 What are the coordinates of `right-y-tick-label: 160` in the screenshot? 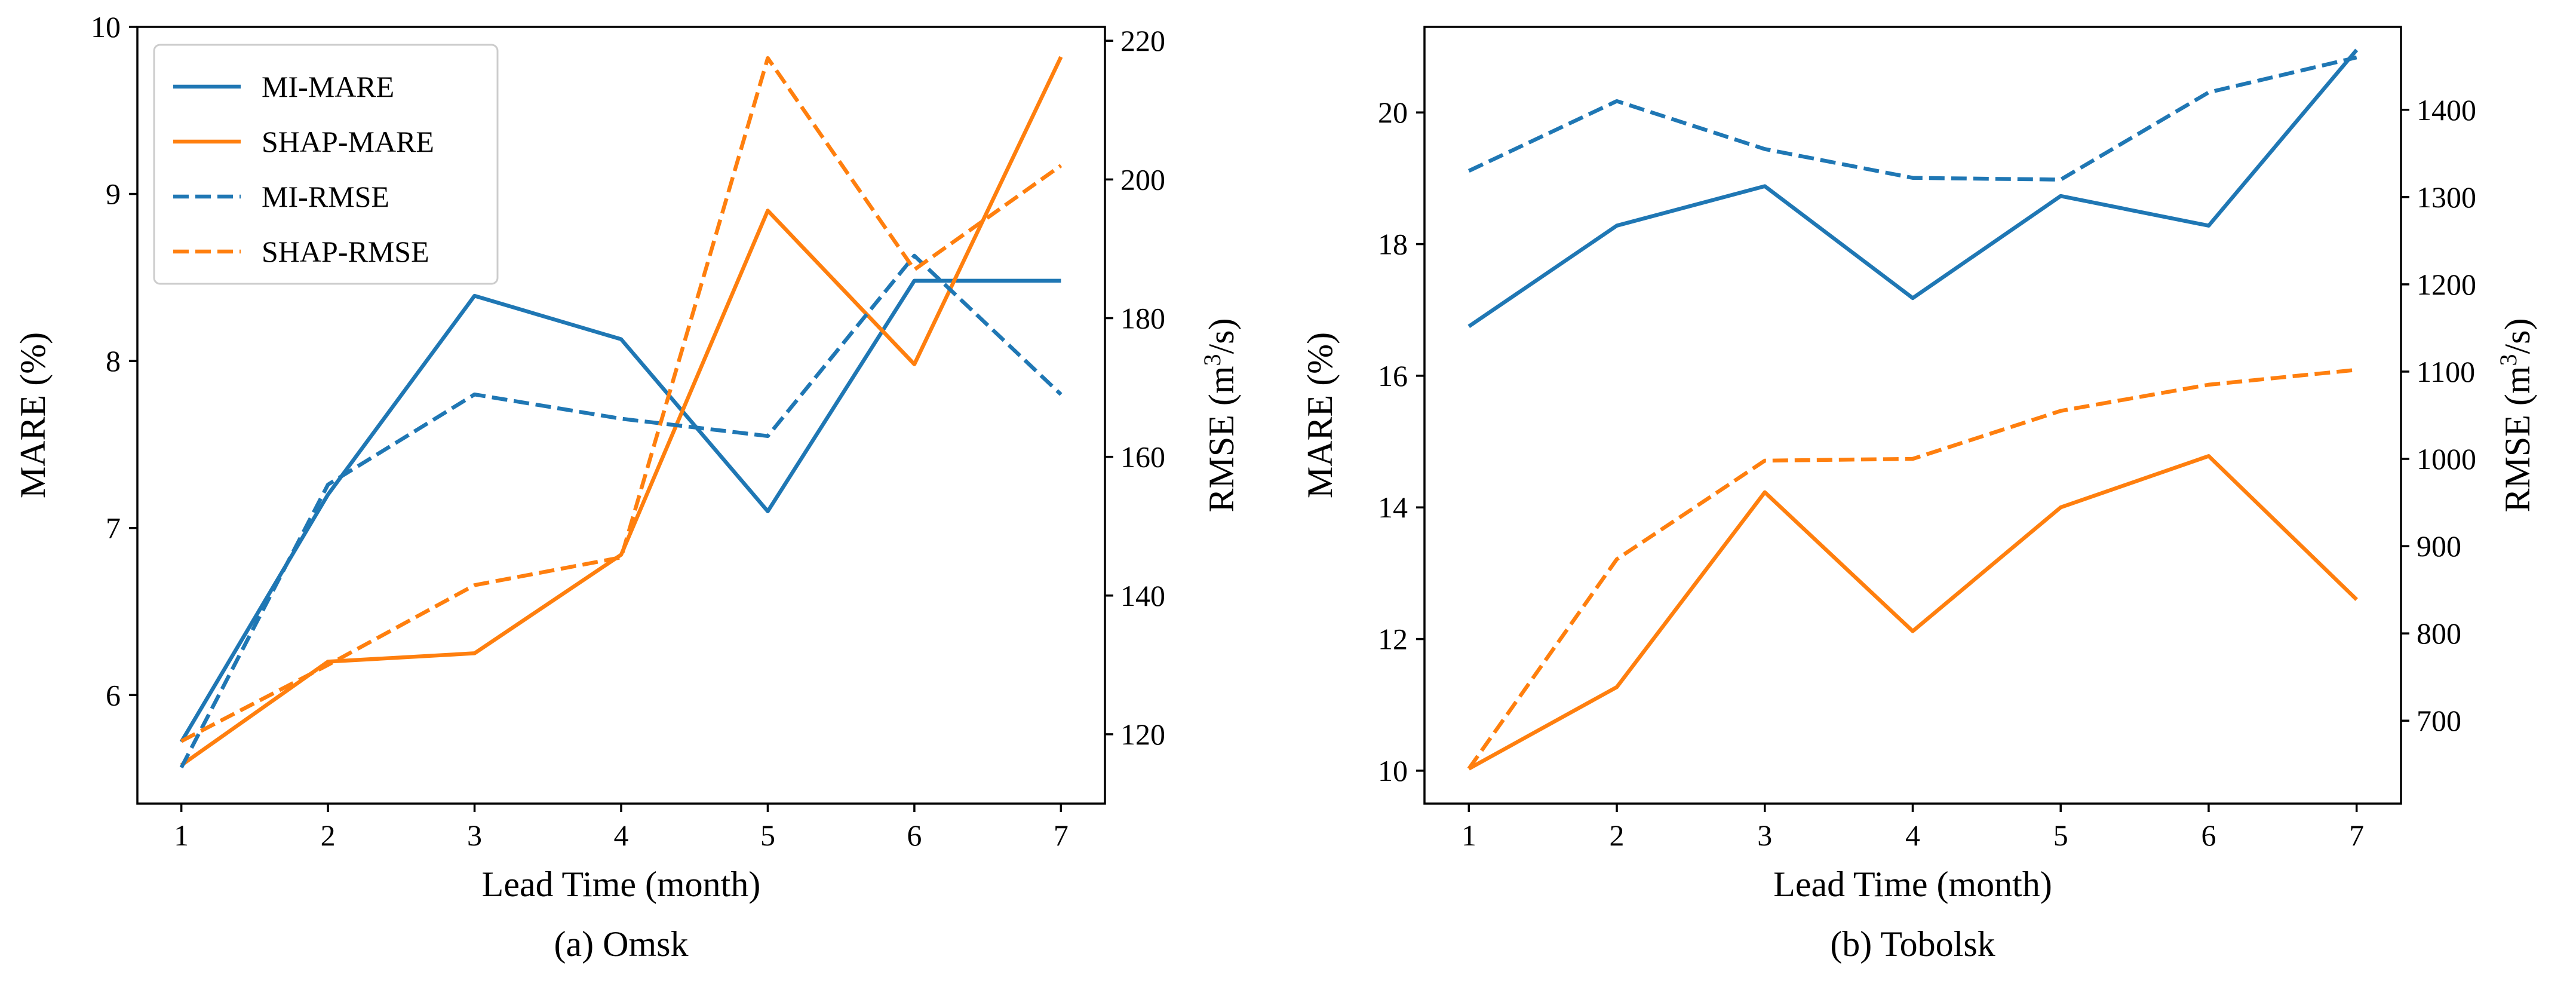 It's located at (1142, 457).